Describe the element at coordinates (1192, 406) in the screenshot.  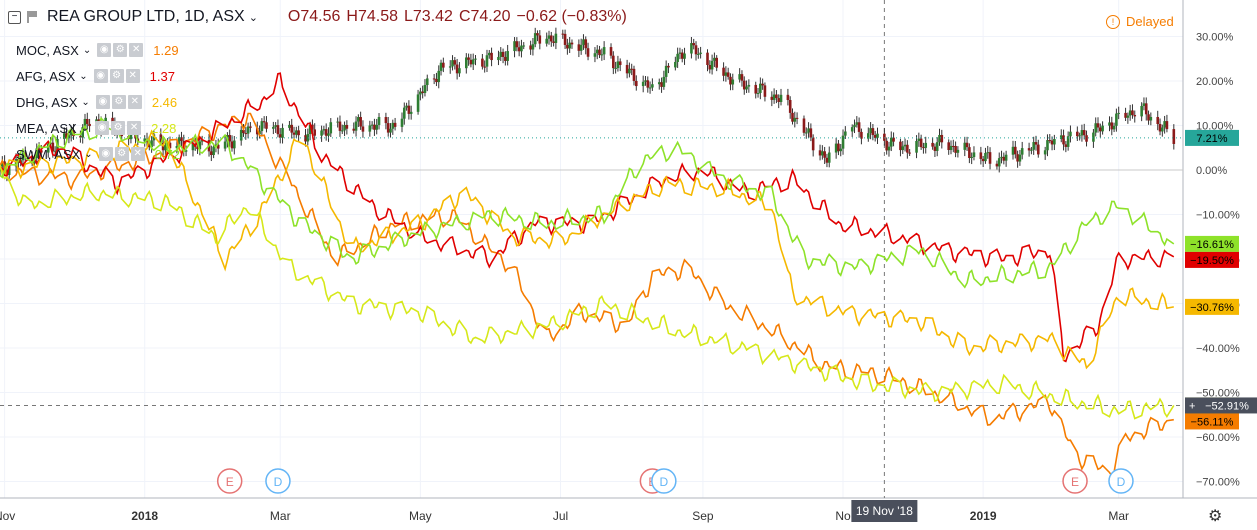
I see `crosshair-plus-icon: +` at that location.